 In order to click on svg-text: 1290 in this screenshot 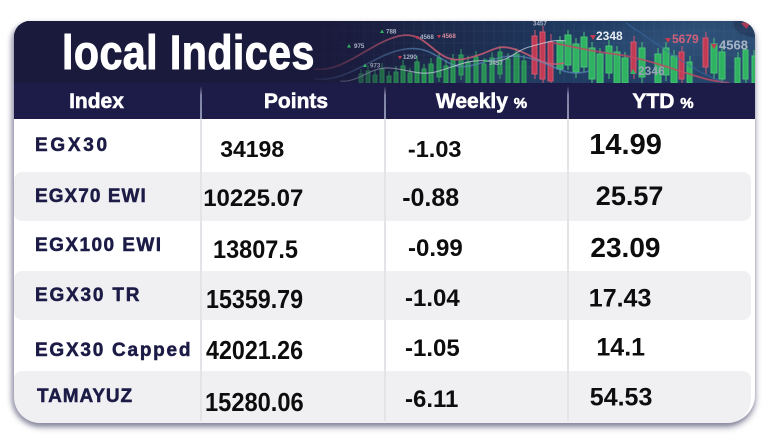, I will do `click(410, 57)`.